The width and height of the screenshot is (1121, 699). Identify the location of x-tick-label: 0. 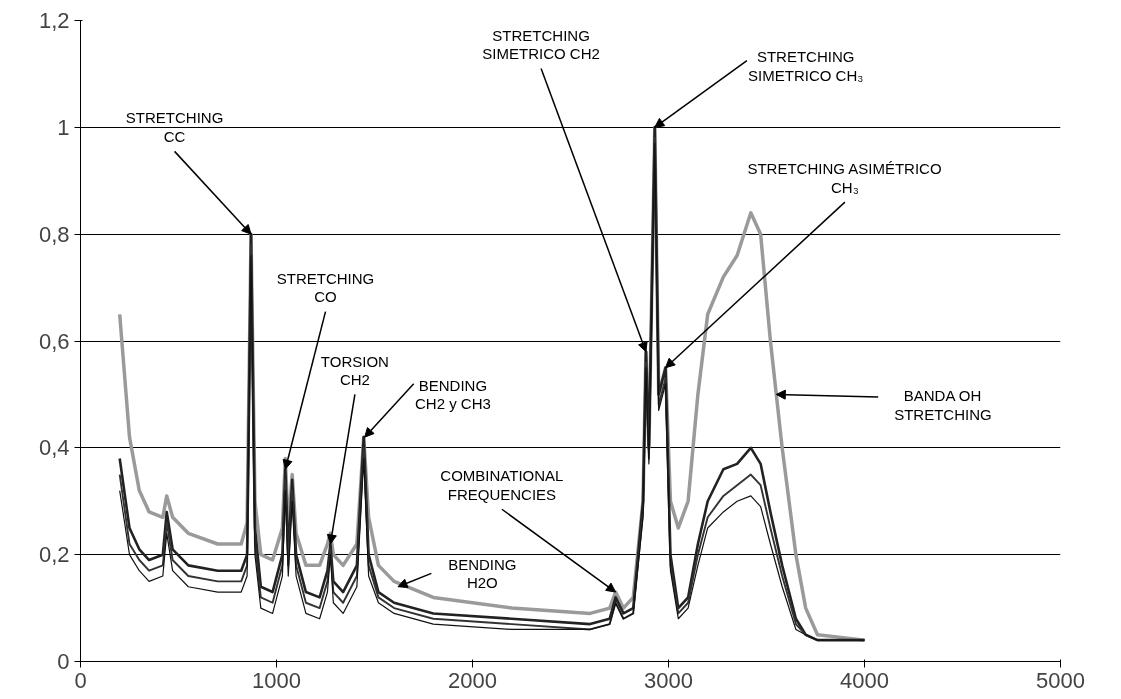
(80, 680).